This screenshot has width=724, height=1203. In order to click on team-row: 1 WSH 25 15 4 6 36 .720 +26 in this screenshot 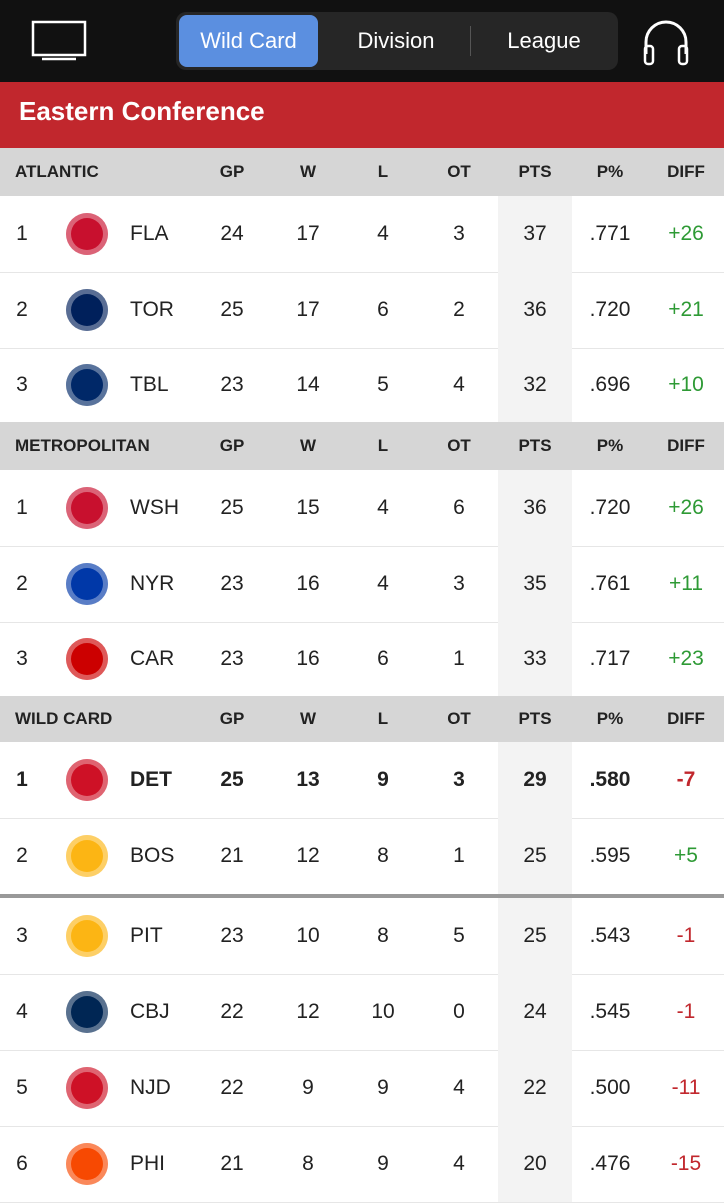, I will do `click(362, 508)`.